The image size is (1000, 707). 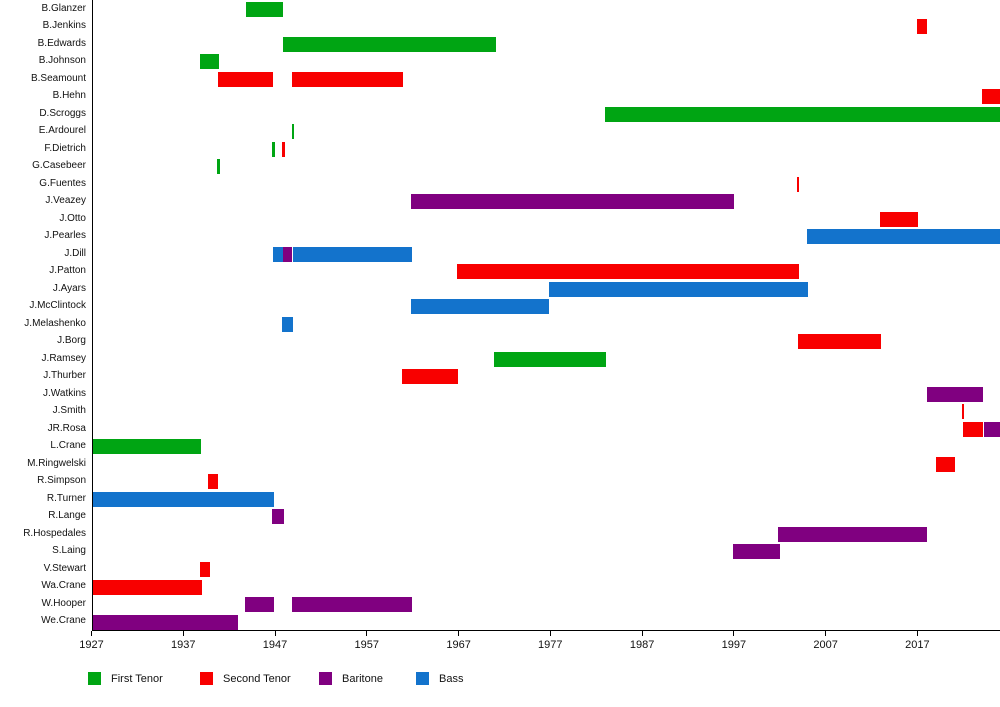 I want to click on legend-swatch-first-tenor, so click(x=94, y=678).